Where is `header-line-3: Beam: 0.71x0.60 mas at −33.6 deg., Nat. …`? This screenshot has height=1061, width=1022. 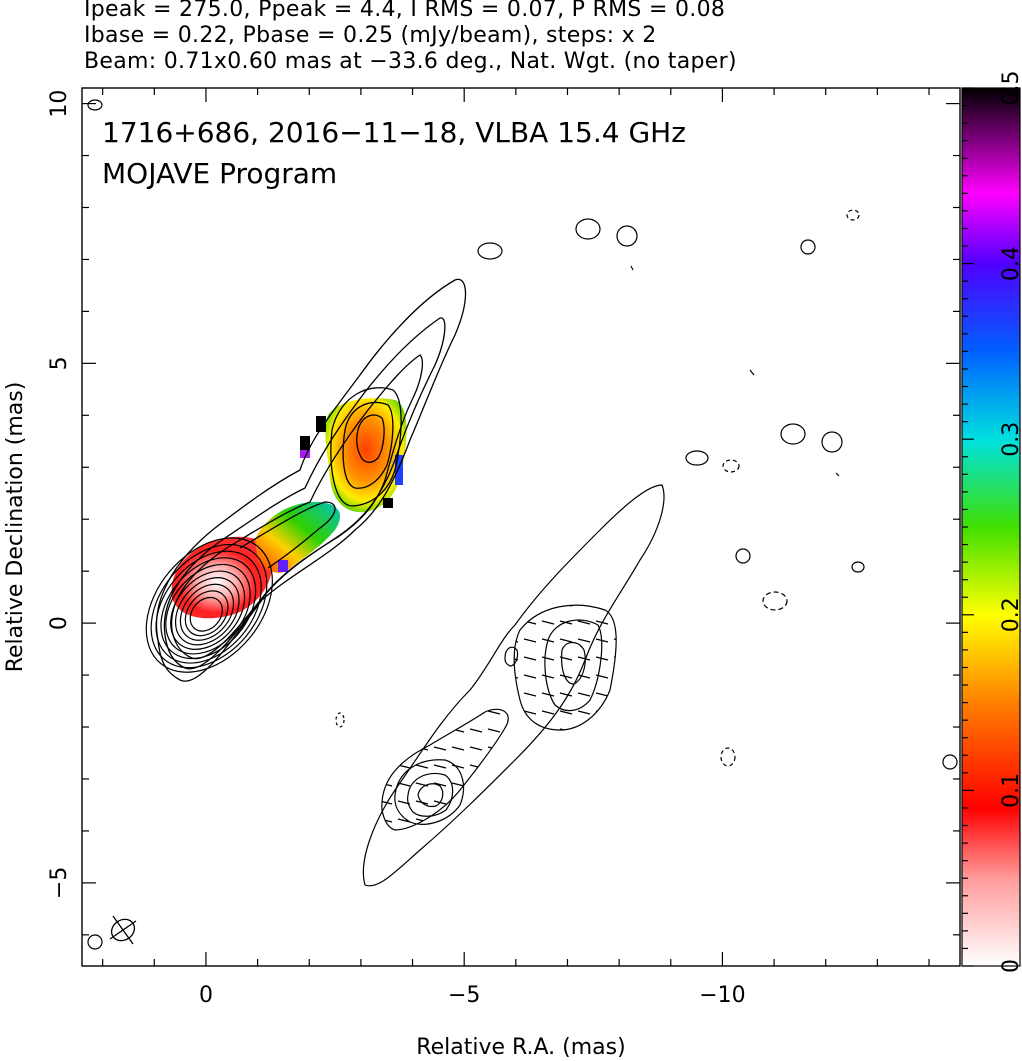
header-line-3: Beam: 0.71x0.60 mas at −33.6 deg., Nat. … is located at coordinates (410, 61).